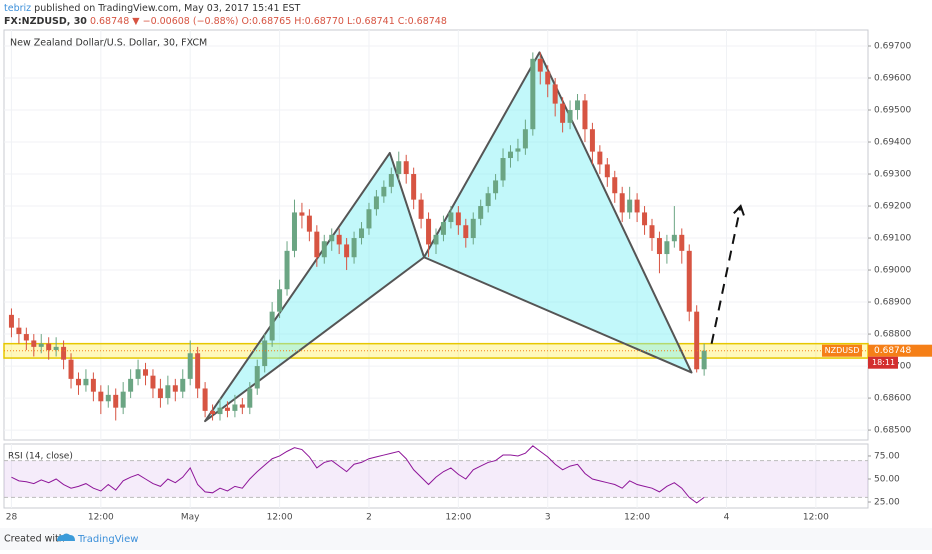 This screenshot has width=932, height=554. Describe the element at coordinates (726, 274) in the screenshot. I see `projection-arrow` at that location.